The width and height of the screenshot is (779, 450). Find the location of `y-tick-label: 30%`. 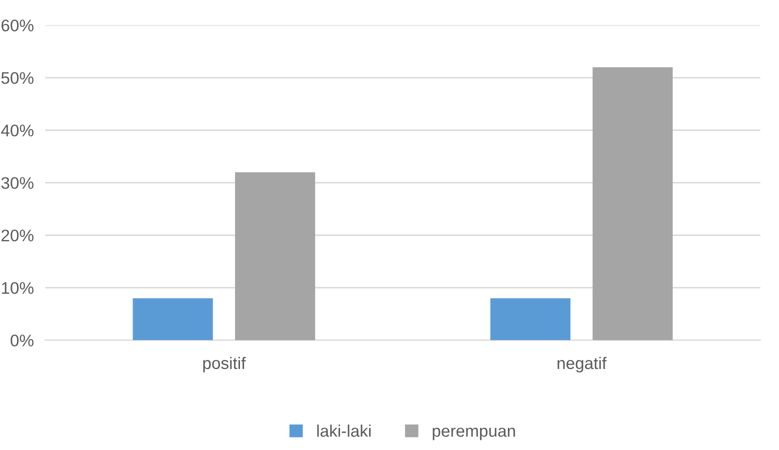

y-tick-label: 30% is located at coordinates (17, 183).